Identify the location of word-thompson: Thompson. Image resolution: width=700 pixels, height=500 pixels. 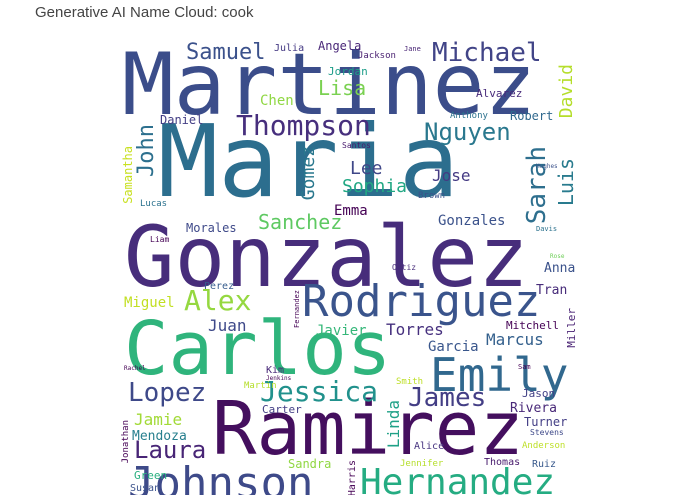
(303, 125).